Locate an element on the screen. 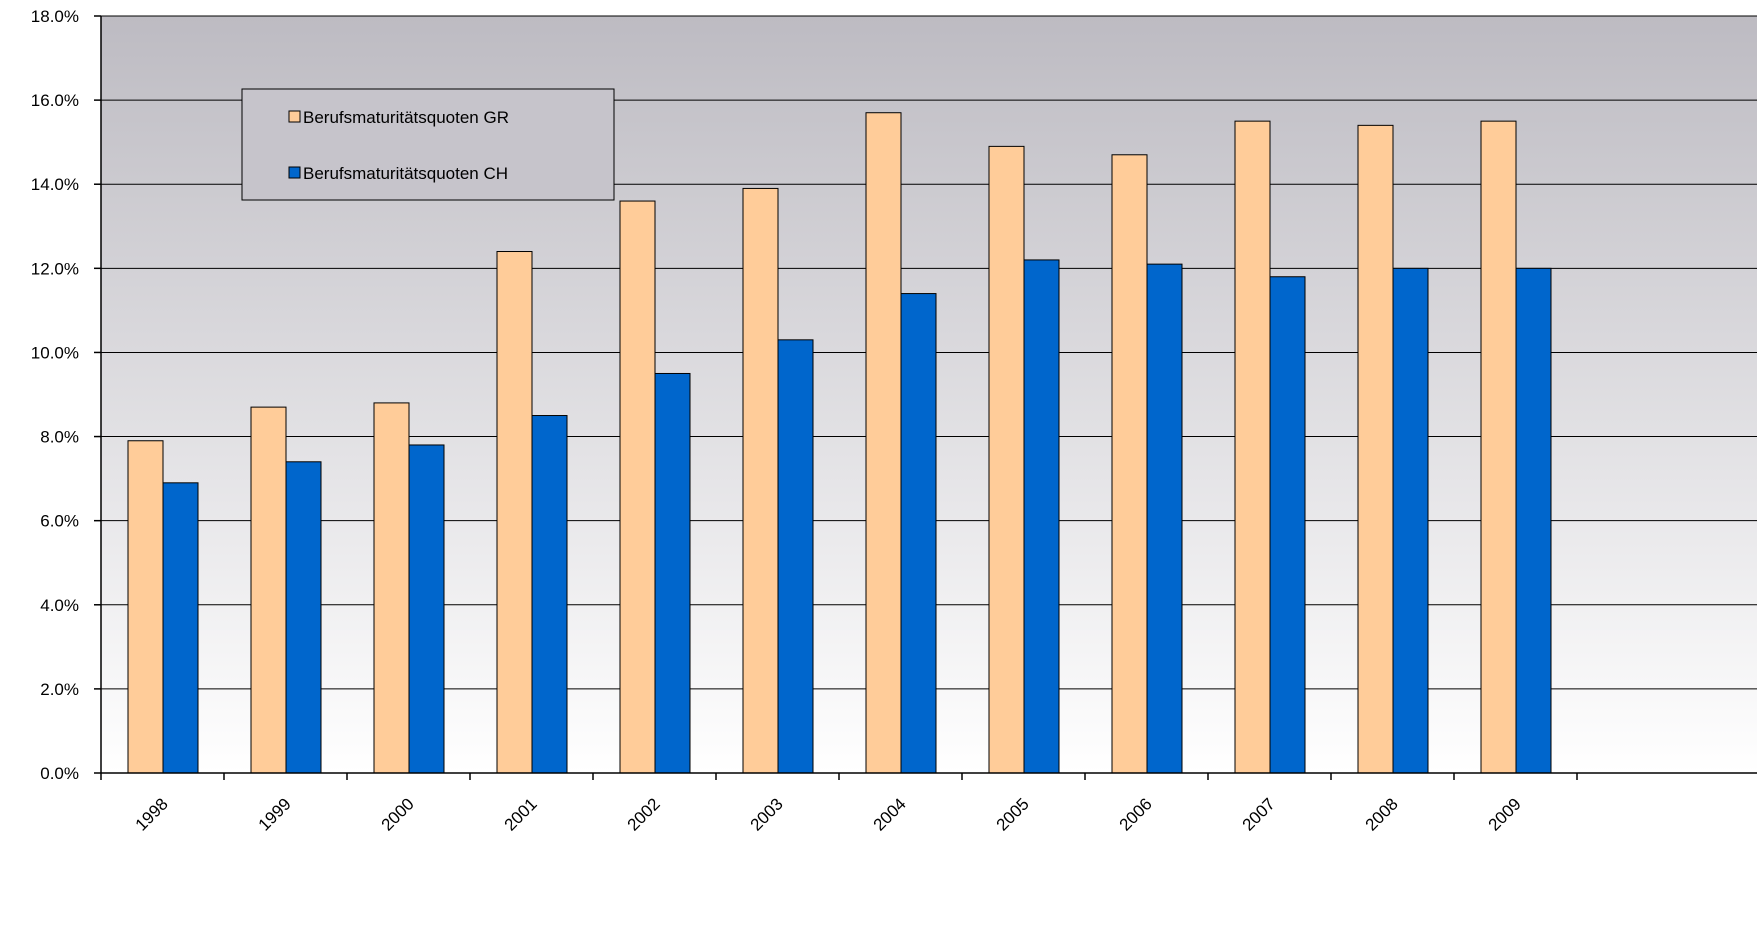 The width and height of the screenshot is (1757, 946). bar-ch-2009 is located at coordinates (1533, 520).